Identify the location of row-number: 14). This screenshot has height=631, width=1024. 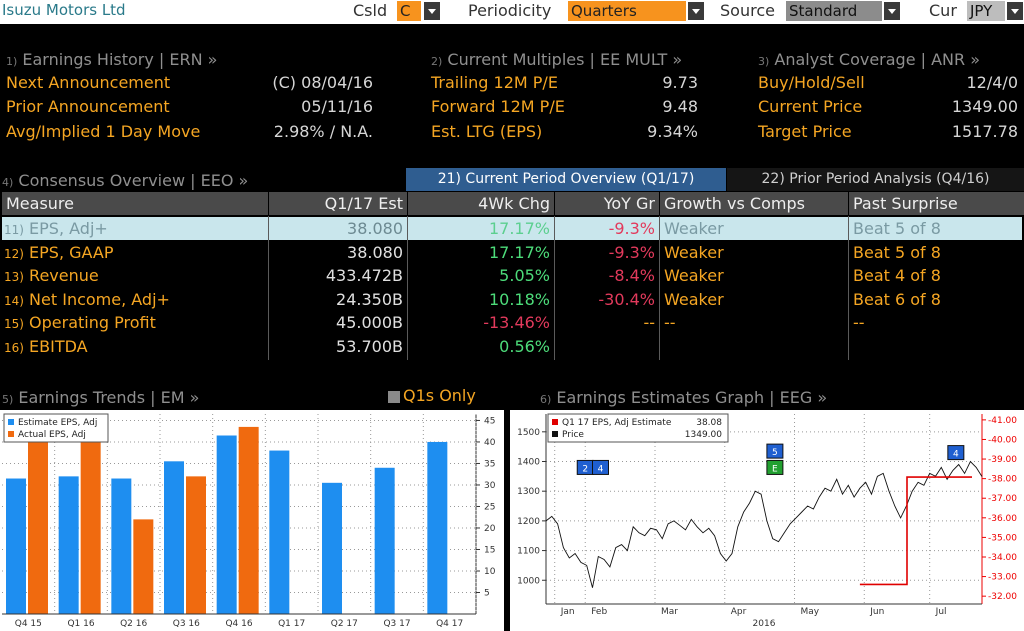
(14, 300).